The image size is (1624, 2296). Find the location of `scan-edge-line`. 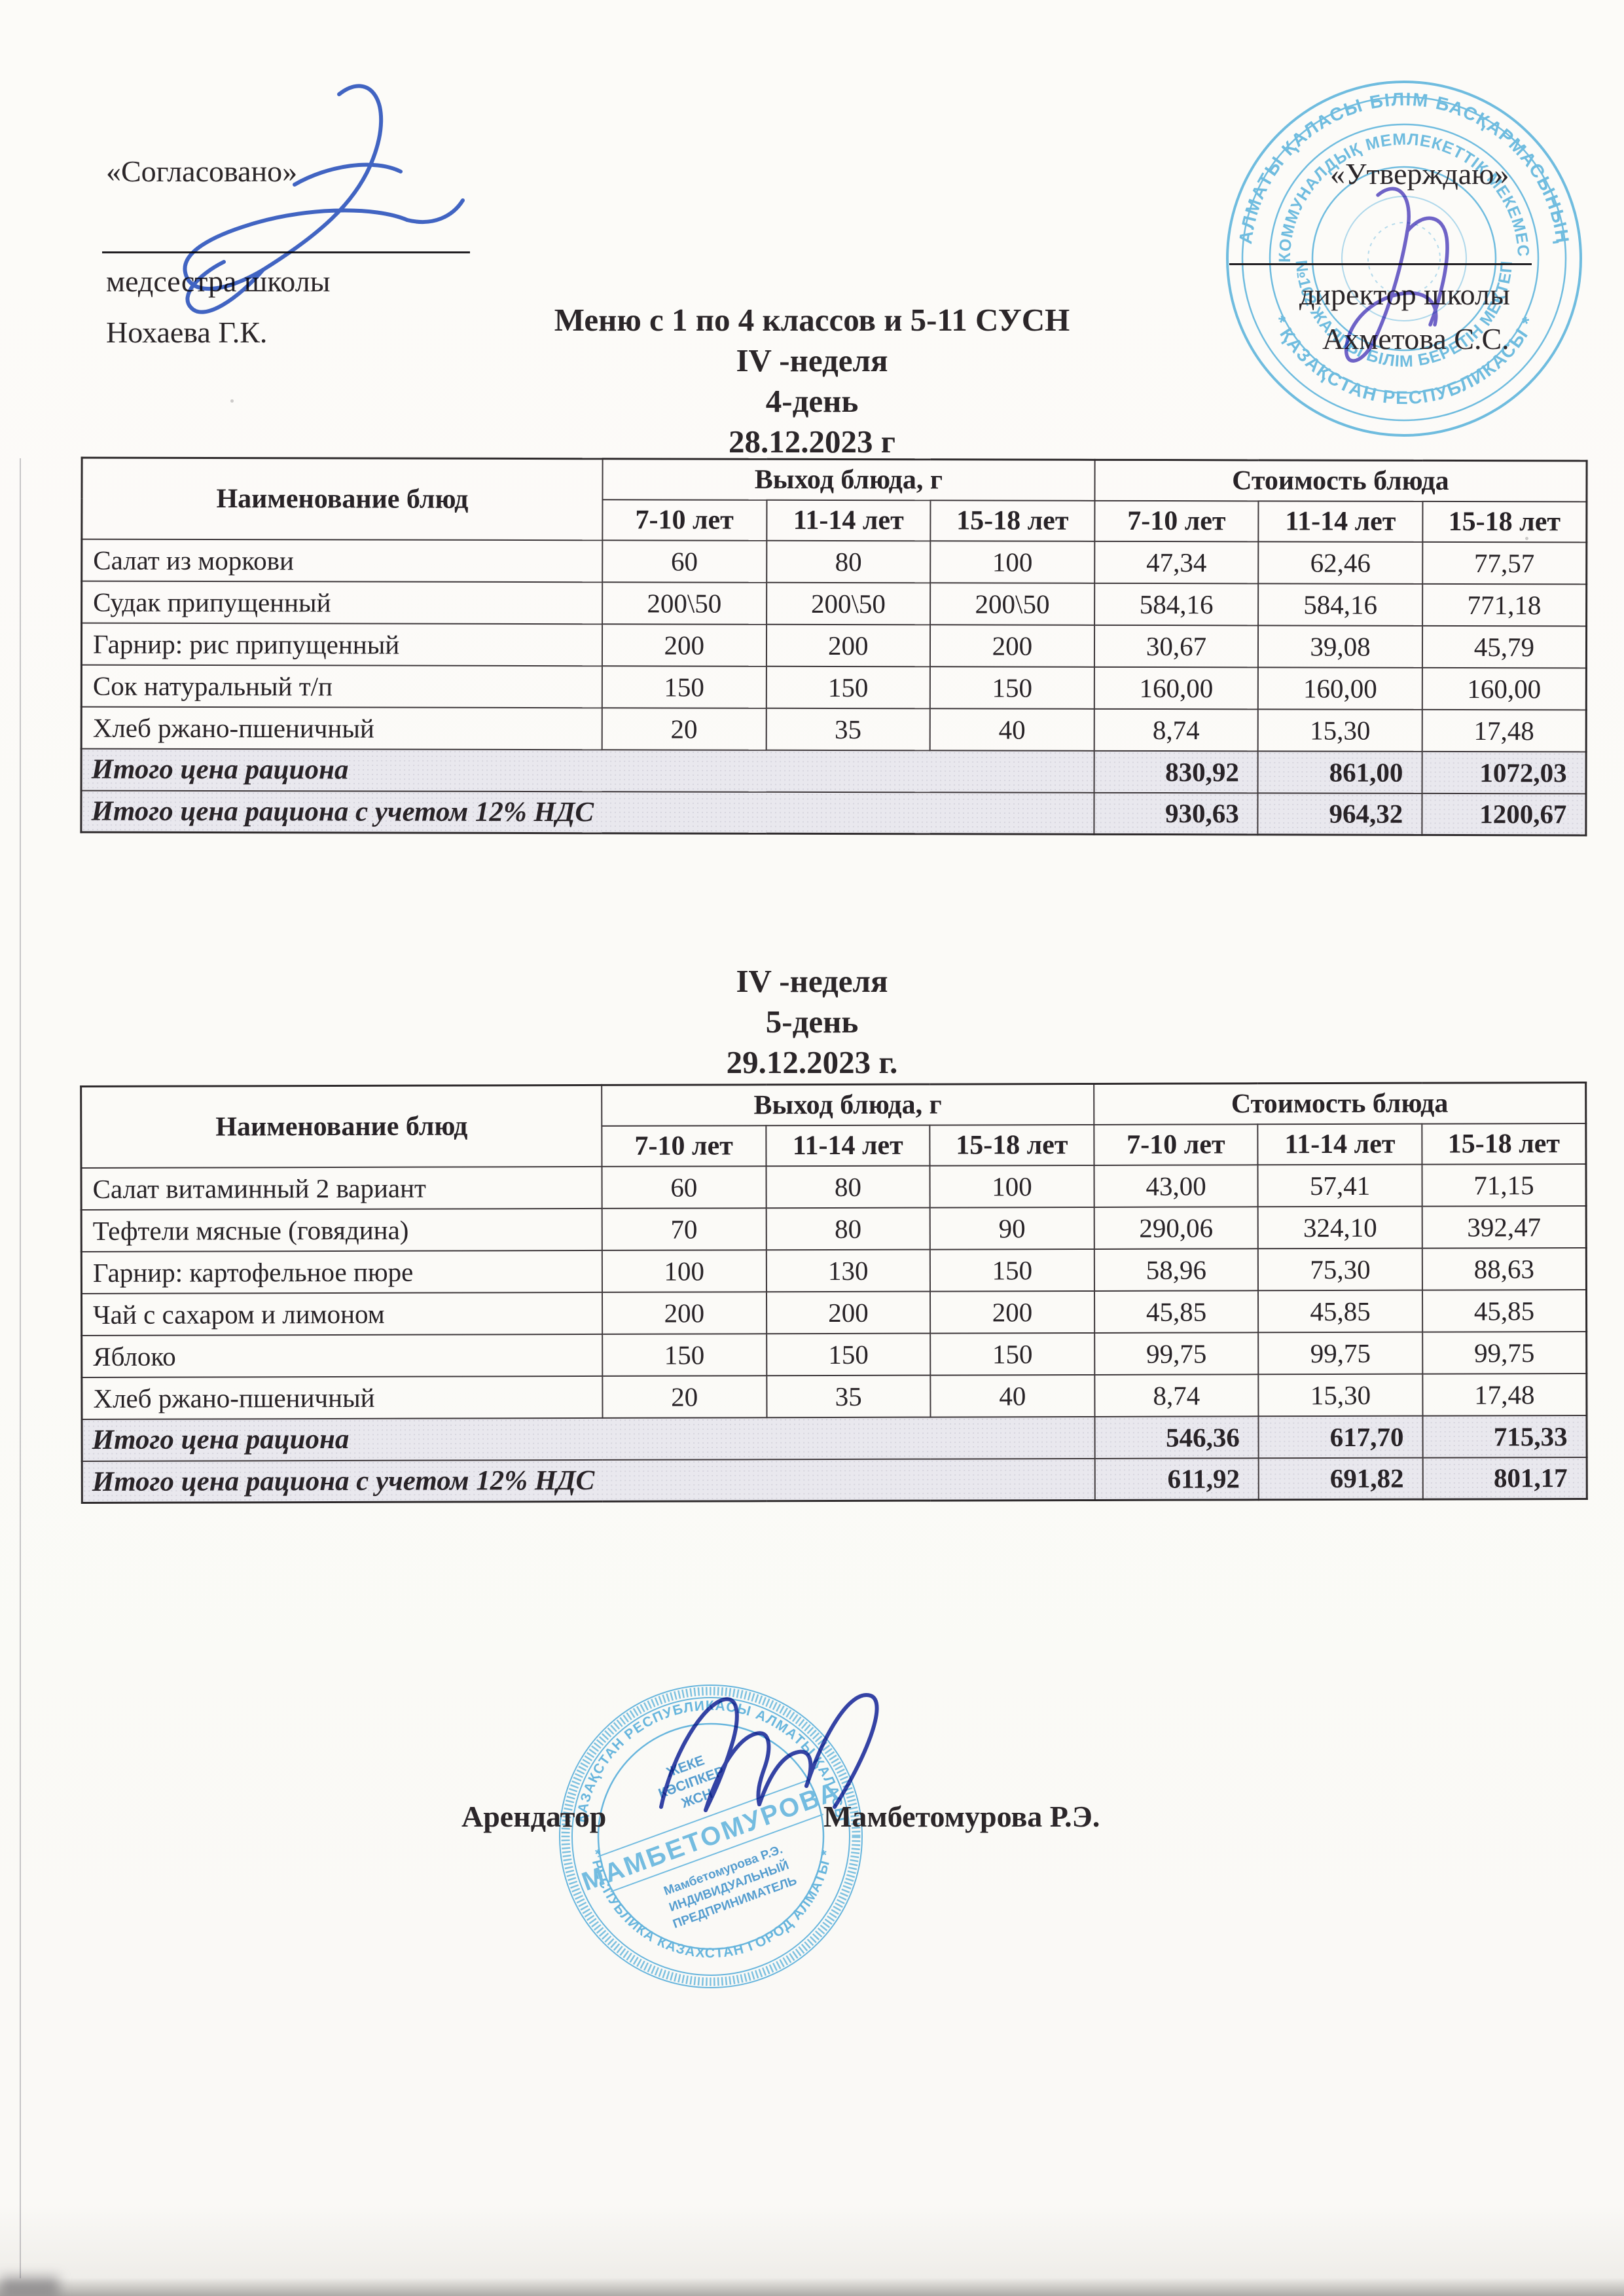

scan-edge-line is located at coordinates (20, 1368).